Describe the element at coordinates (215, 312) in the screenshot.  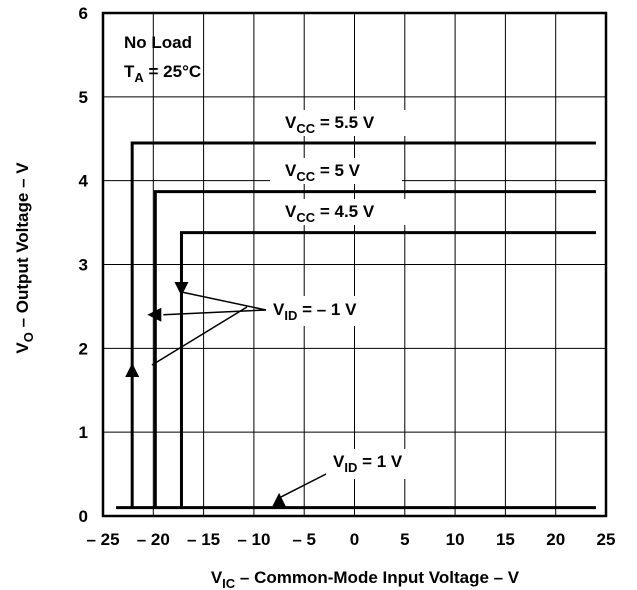
I see `leader-vid-neg-a` at that location.